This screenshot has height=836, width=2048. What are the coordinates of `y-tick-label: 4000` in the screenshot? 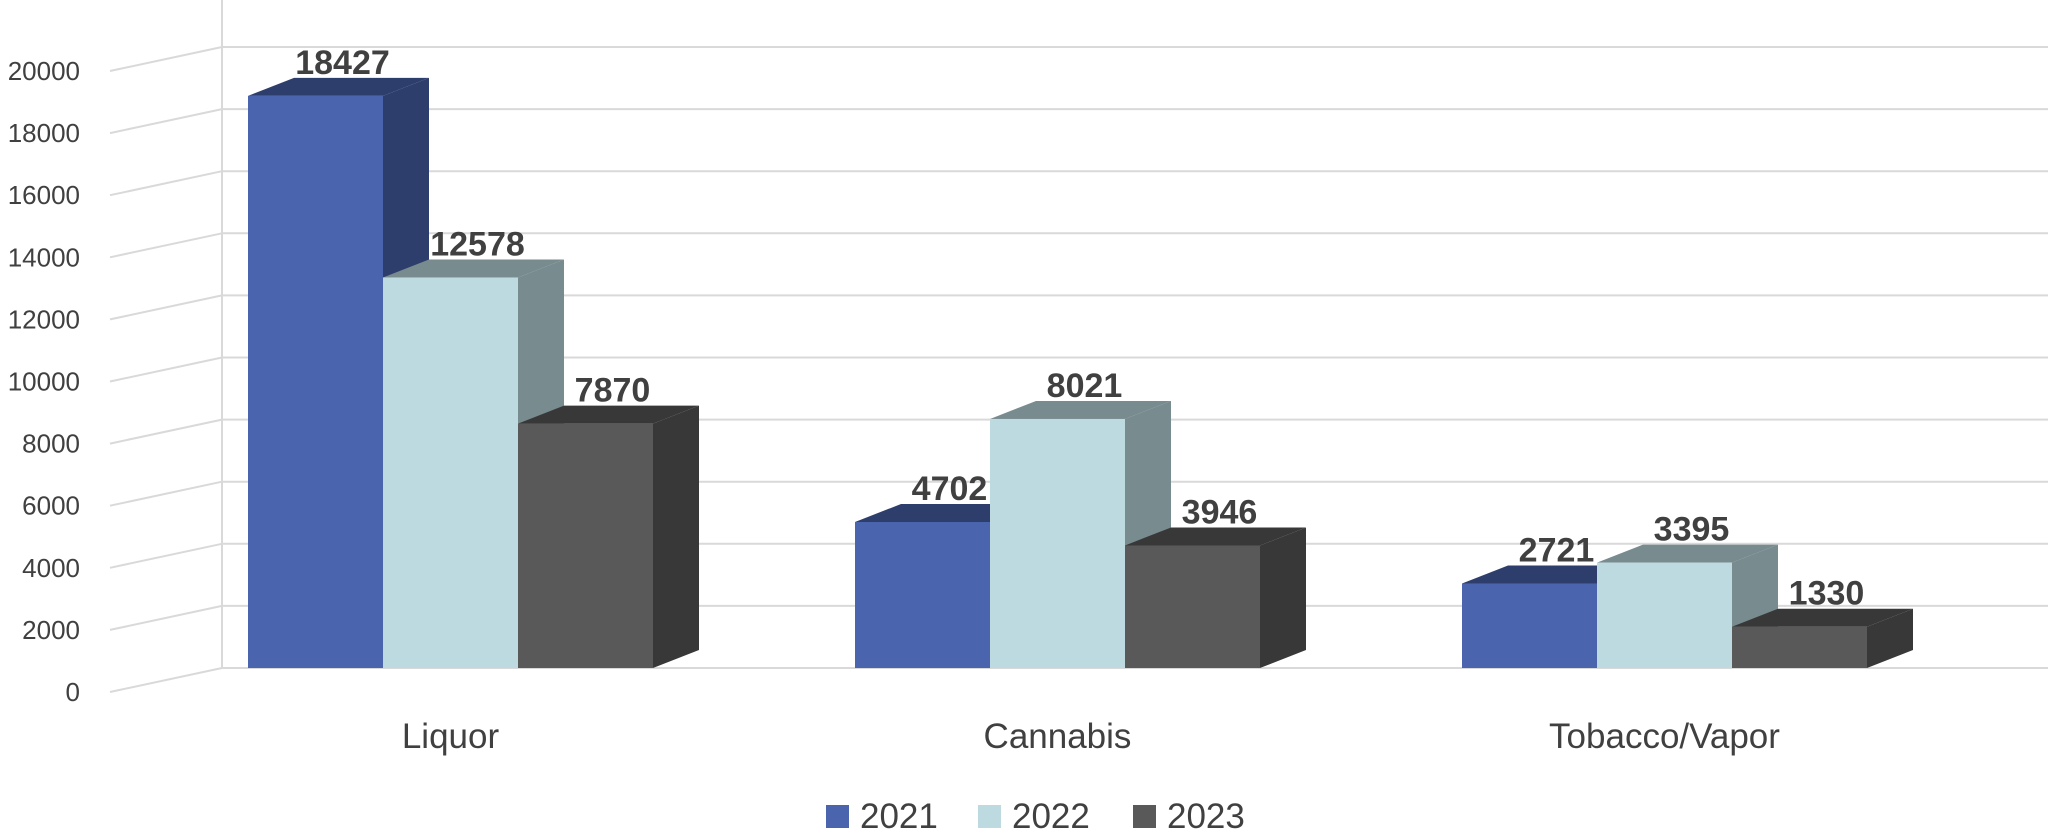 It's located at (51, 568).